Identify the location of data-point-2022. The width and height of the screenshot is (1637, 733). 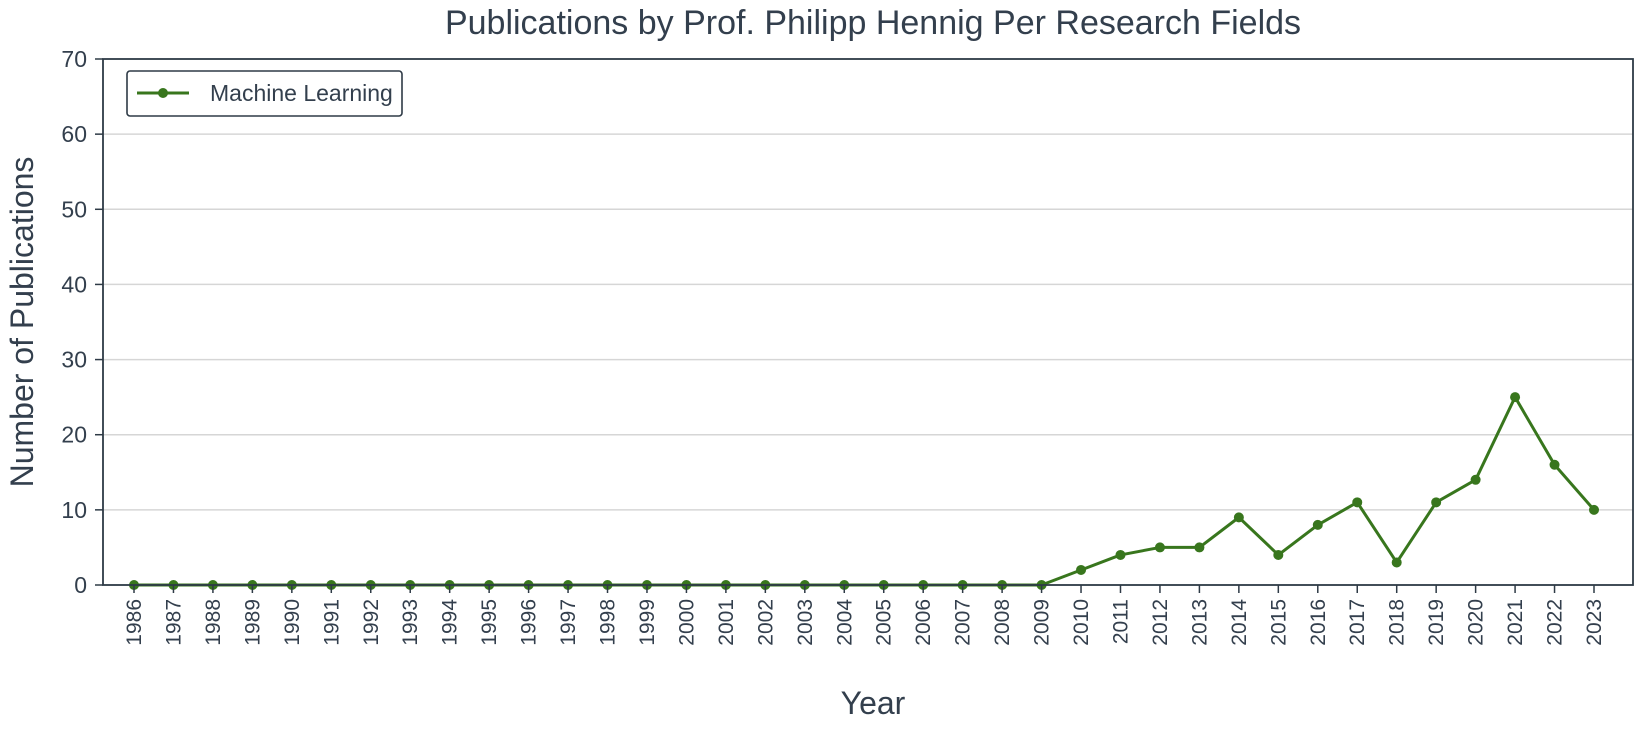
(1554, 464).